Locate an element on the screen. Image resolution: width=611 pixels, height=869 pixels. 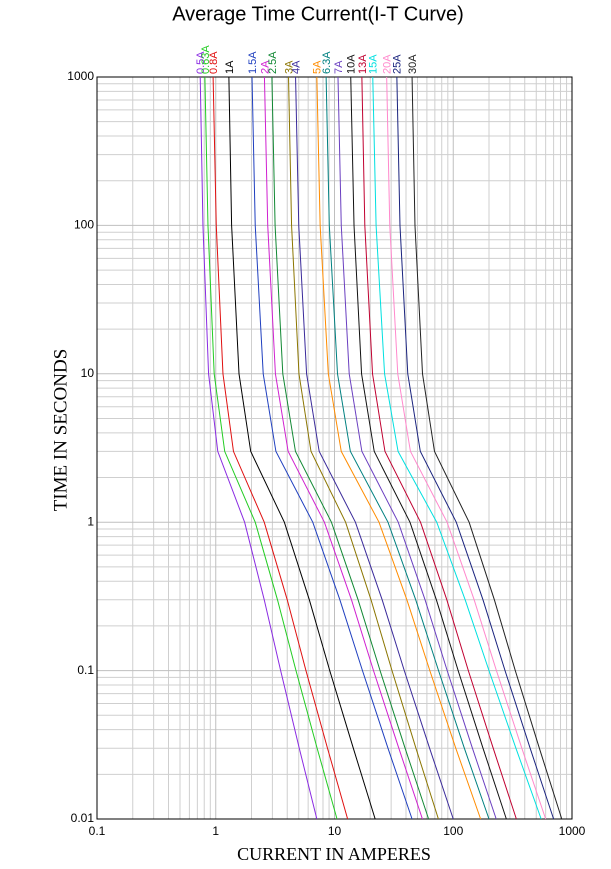
chart-title: Average Time Current(I-T Curve) is located at coordinates (318, 14).